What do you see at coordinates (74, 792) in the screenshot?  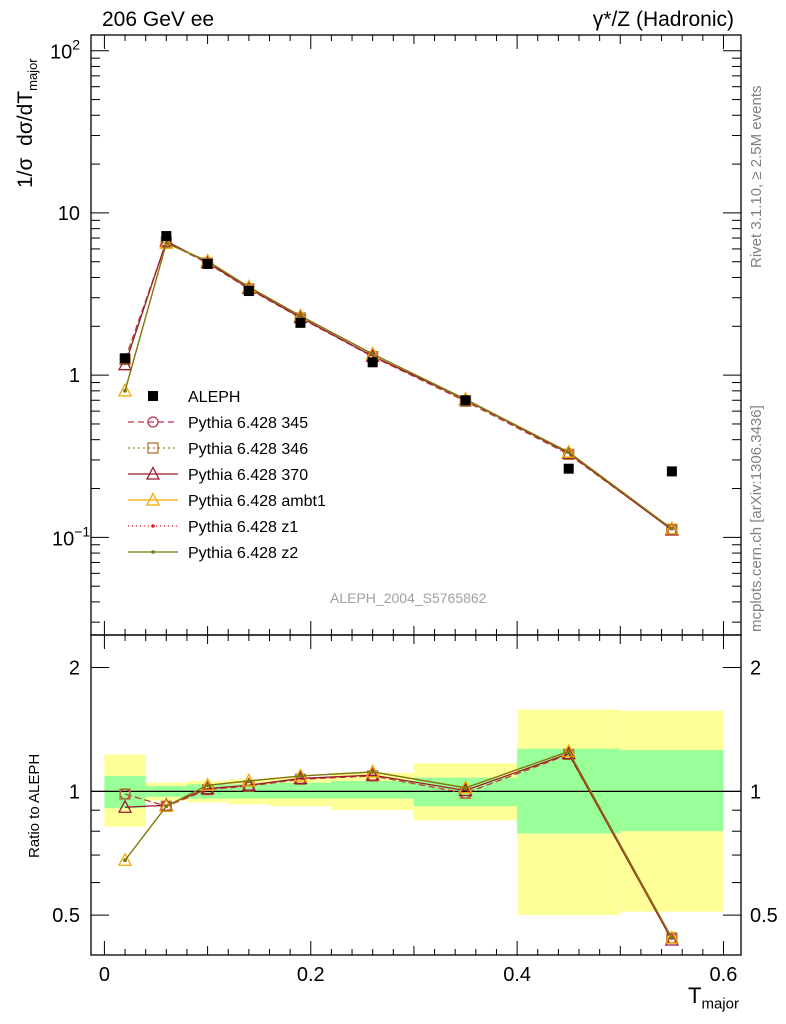 I see `ratio-y-tick-label: 1` at bounding box center [74, 792].